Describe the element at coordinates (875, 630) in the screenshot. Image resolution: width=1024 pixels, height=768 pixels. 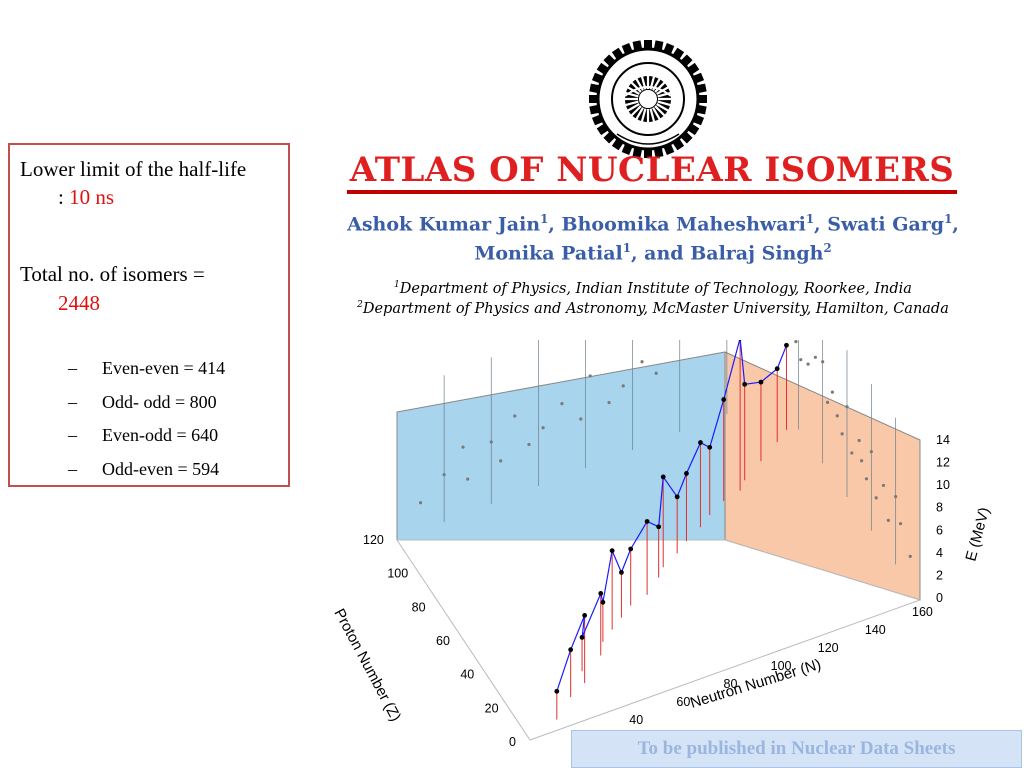
I see `x-tick-label: 140` at that location.